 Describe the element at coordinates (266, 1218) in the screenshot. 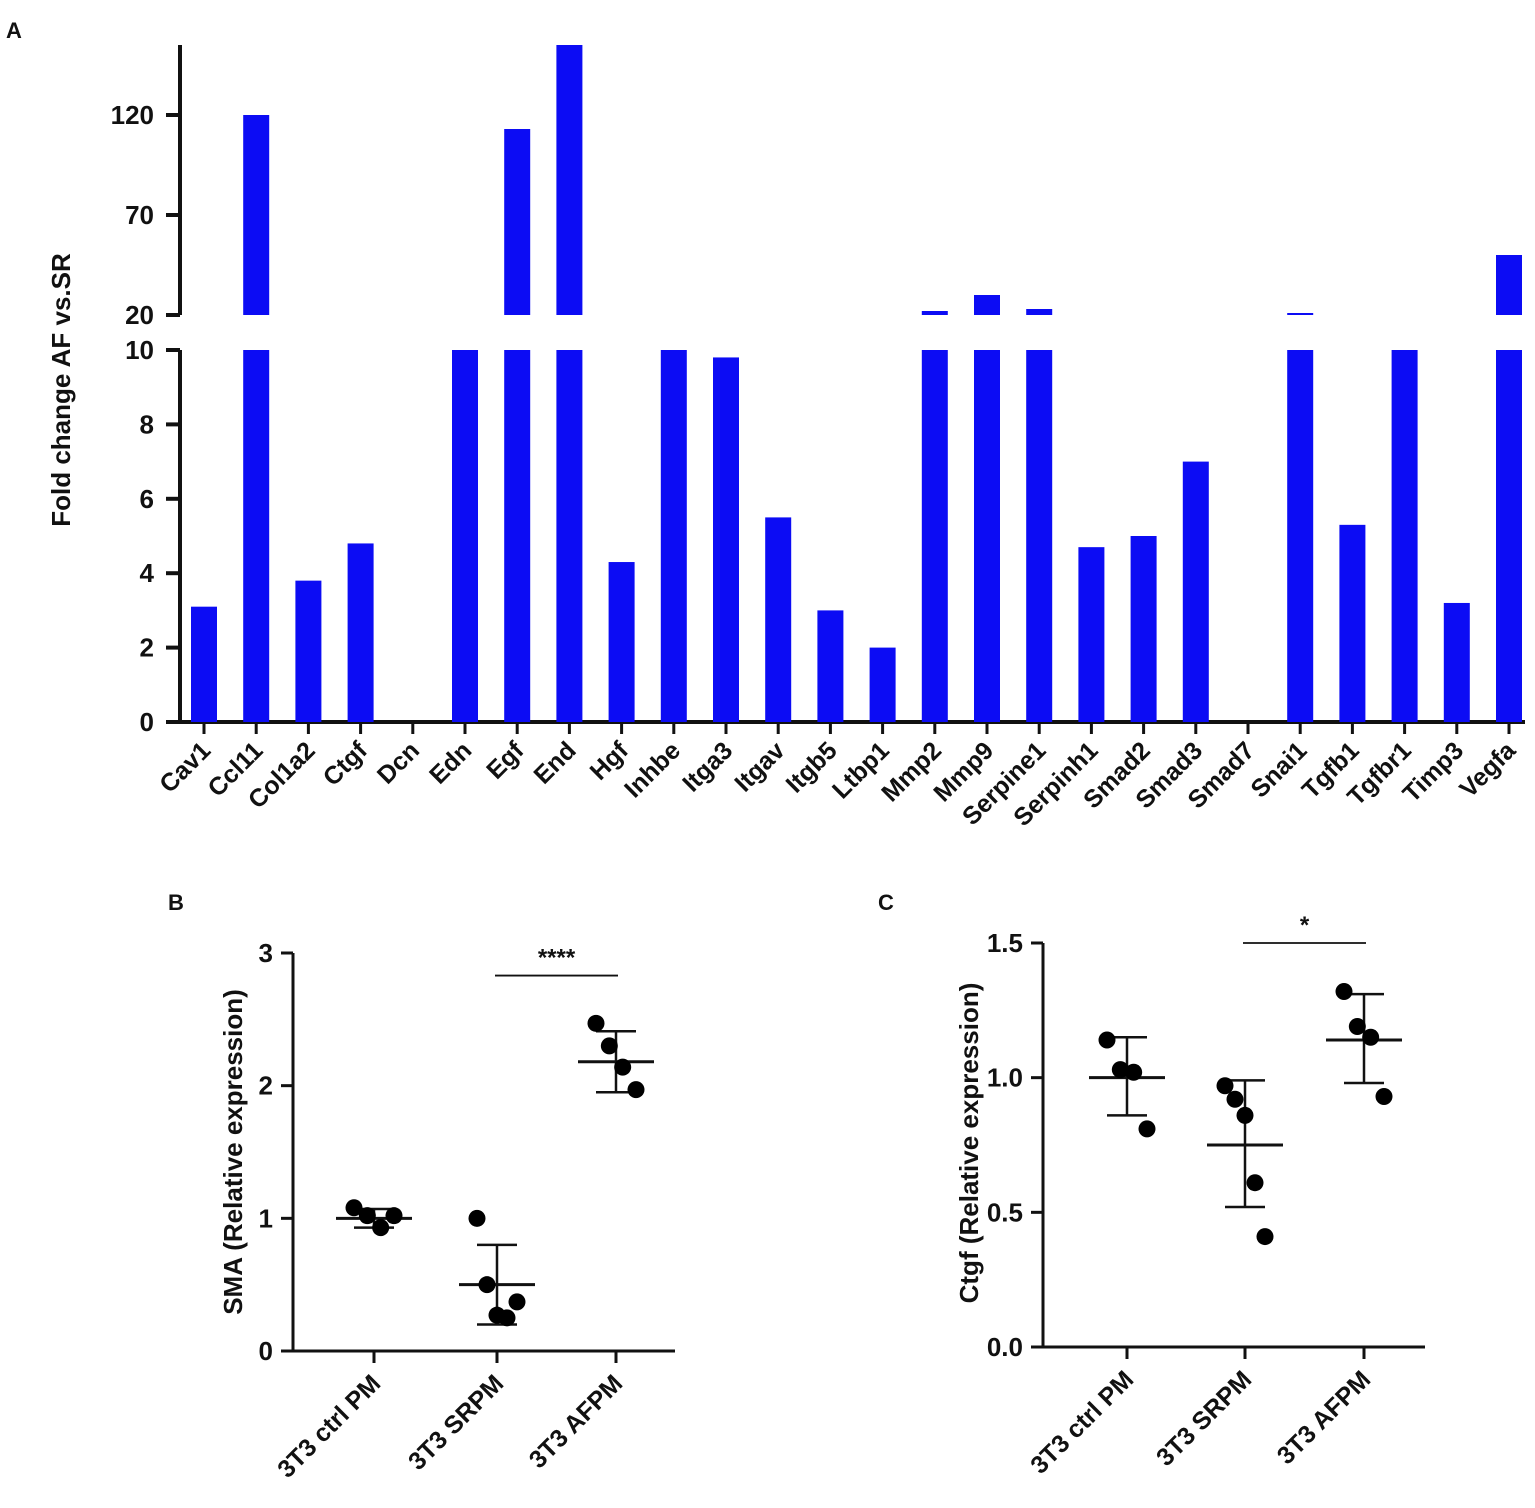

I see `panel-b-y-tick-label: 1` at that location.